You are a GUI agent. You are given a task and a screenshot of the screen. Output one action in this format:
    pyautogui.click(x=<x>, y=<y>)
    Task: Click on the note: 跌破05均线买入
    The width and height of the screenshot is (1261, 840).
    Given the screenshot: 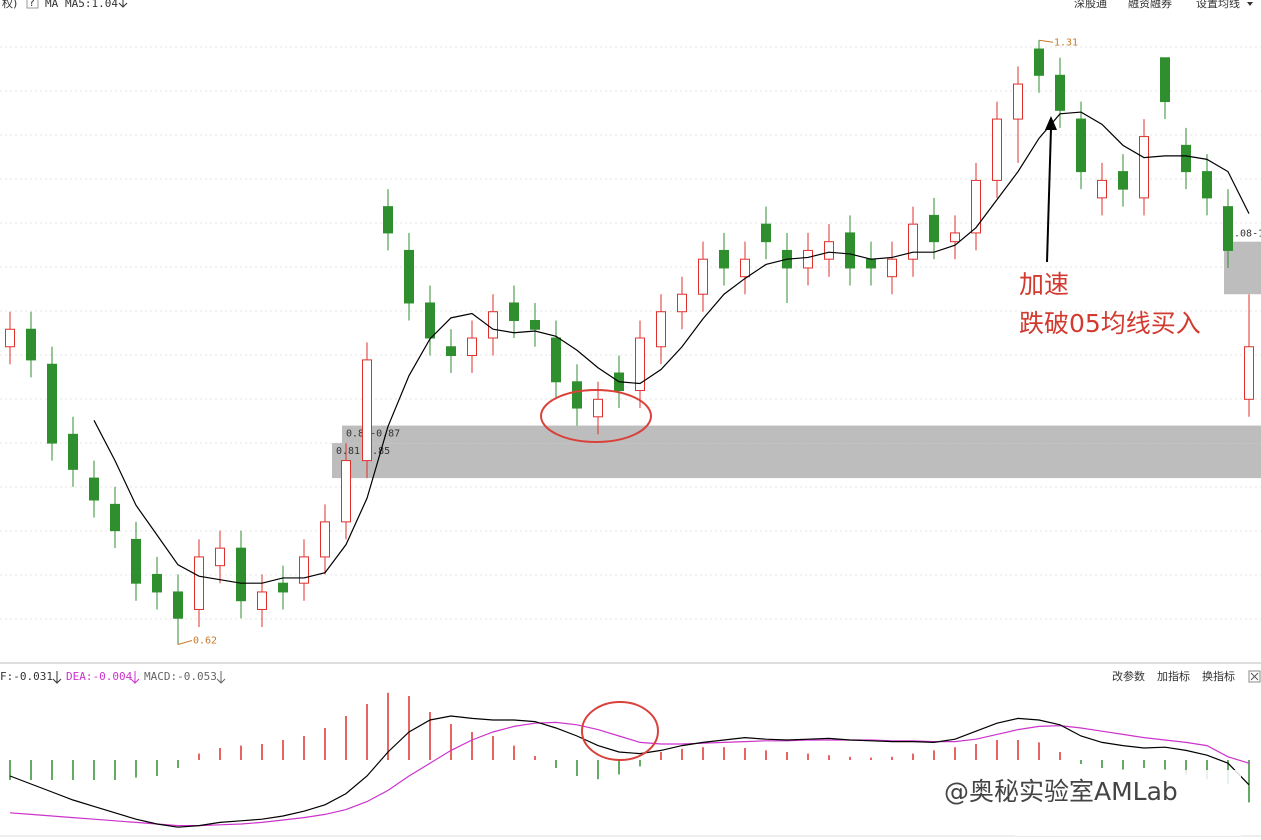 What is the action you would take?
    pyautogui.click(x=1110, y=323)
    